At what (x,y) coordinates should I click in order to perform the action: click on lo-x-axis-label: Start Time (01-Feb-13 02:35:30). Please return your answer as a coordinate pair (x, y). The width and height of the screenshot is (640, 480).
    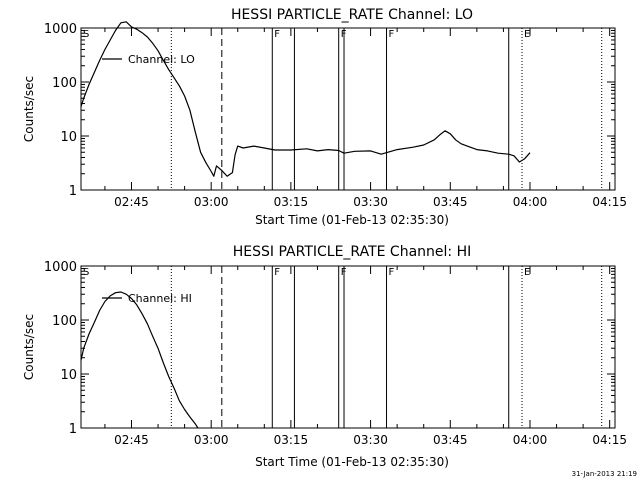
    Looking at the image, I should click on (352, 220).